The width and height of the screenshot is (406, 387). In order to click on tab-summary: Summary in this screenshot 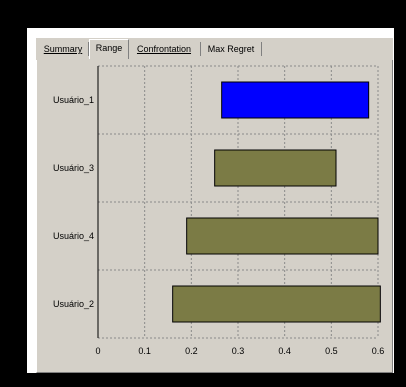, I will do `click(63, 49)`.